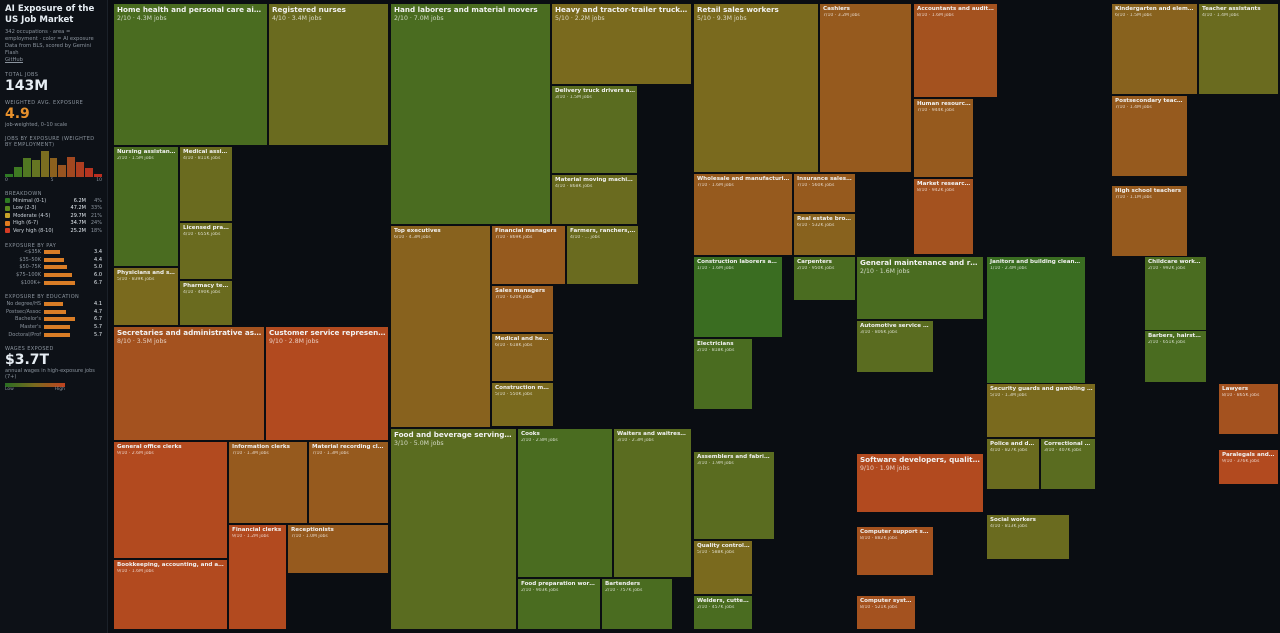  Describe the element at coordinates (514, 297) in the screenshot. I see `treemap-cell-meta: 7/10 · 620K jobs` at that location.